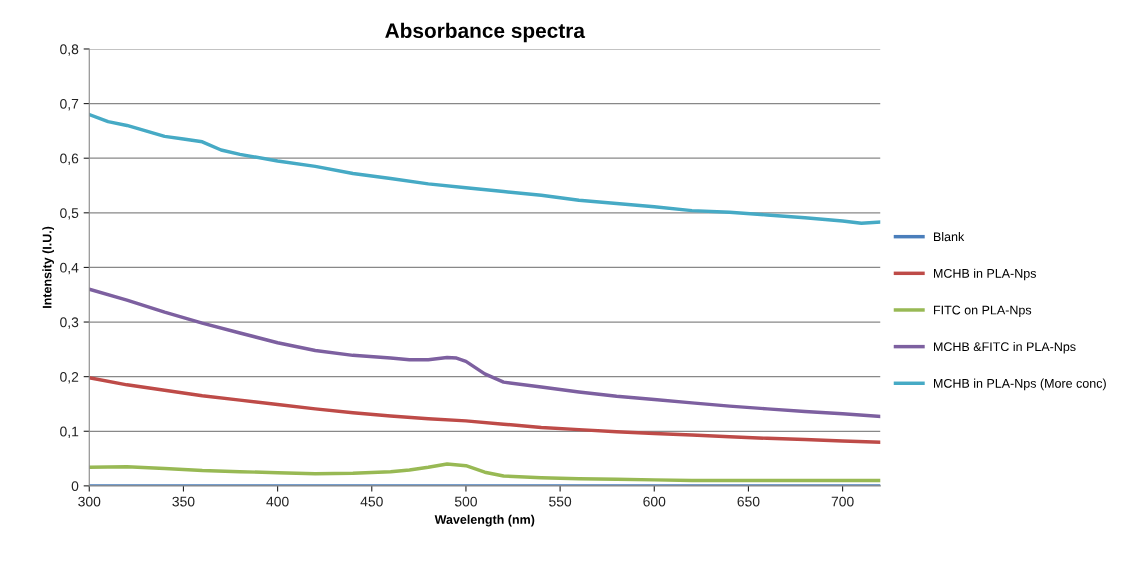  I want to click on x-tick-label: 500, so click(465, 501).